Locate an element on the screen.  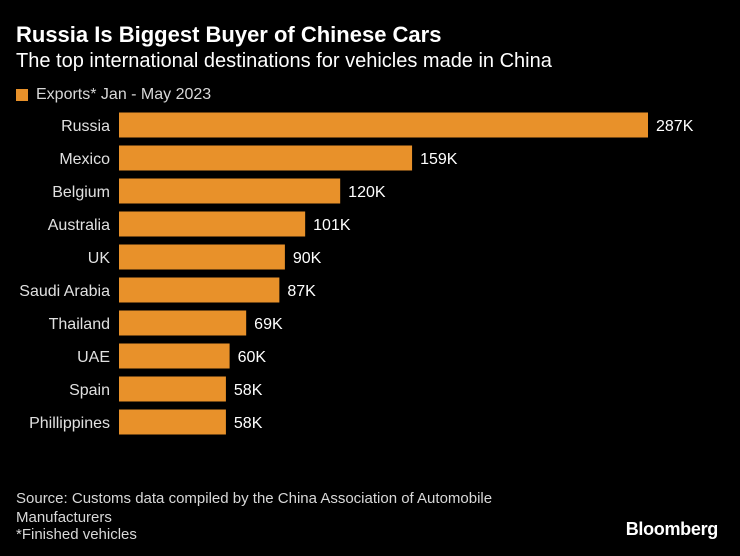
category-label: Australia is located at coordinates (79, 225).